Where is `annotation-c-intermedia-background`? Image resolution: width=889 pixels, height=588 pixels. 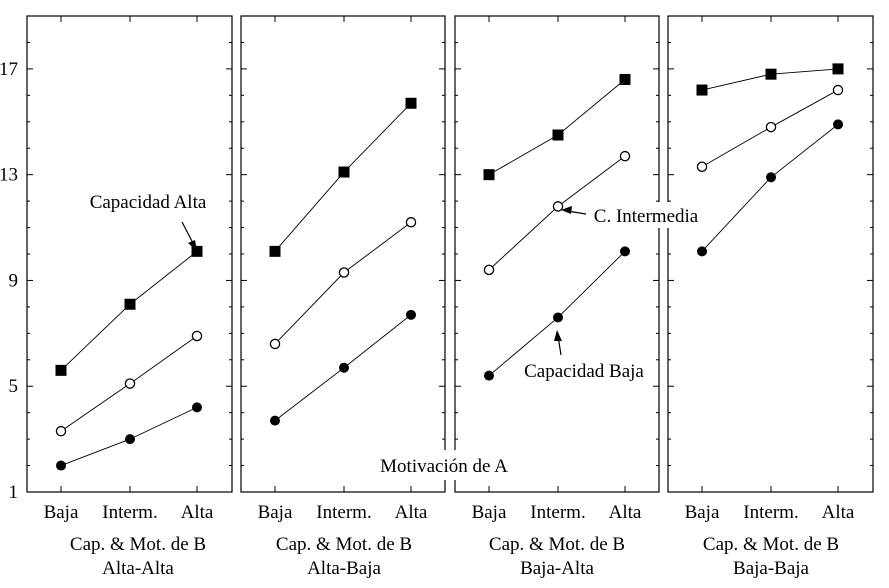
annotation-c-intermedia-background is located at coordinates (645, 215).